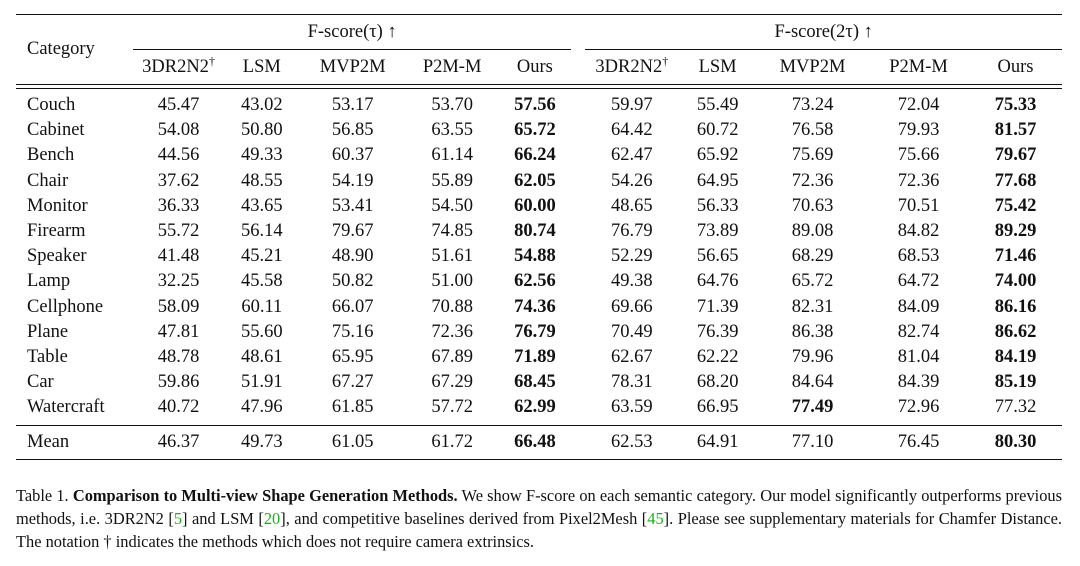 This screenshot has width=1080, height=566. Describe the element at coordinates (535, 130) in the screenshot. I see `score-cell: 65.72` at that location.